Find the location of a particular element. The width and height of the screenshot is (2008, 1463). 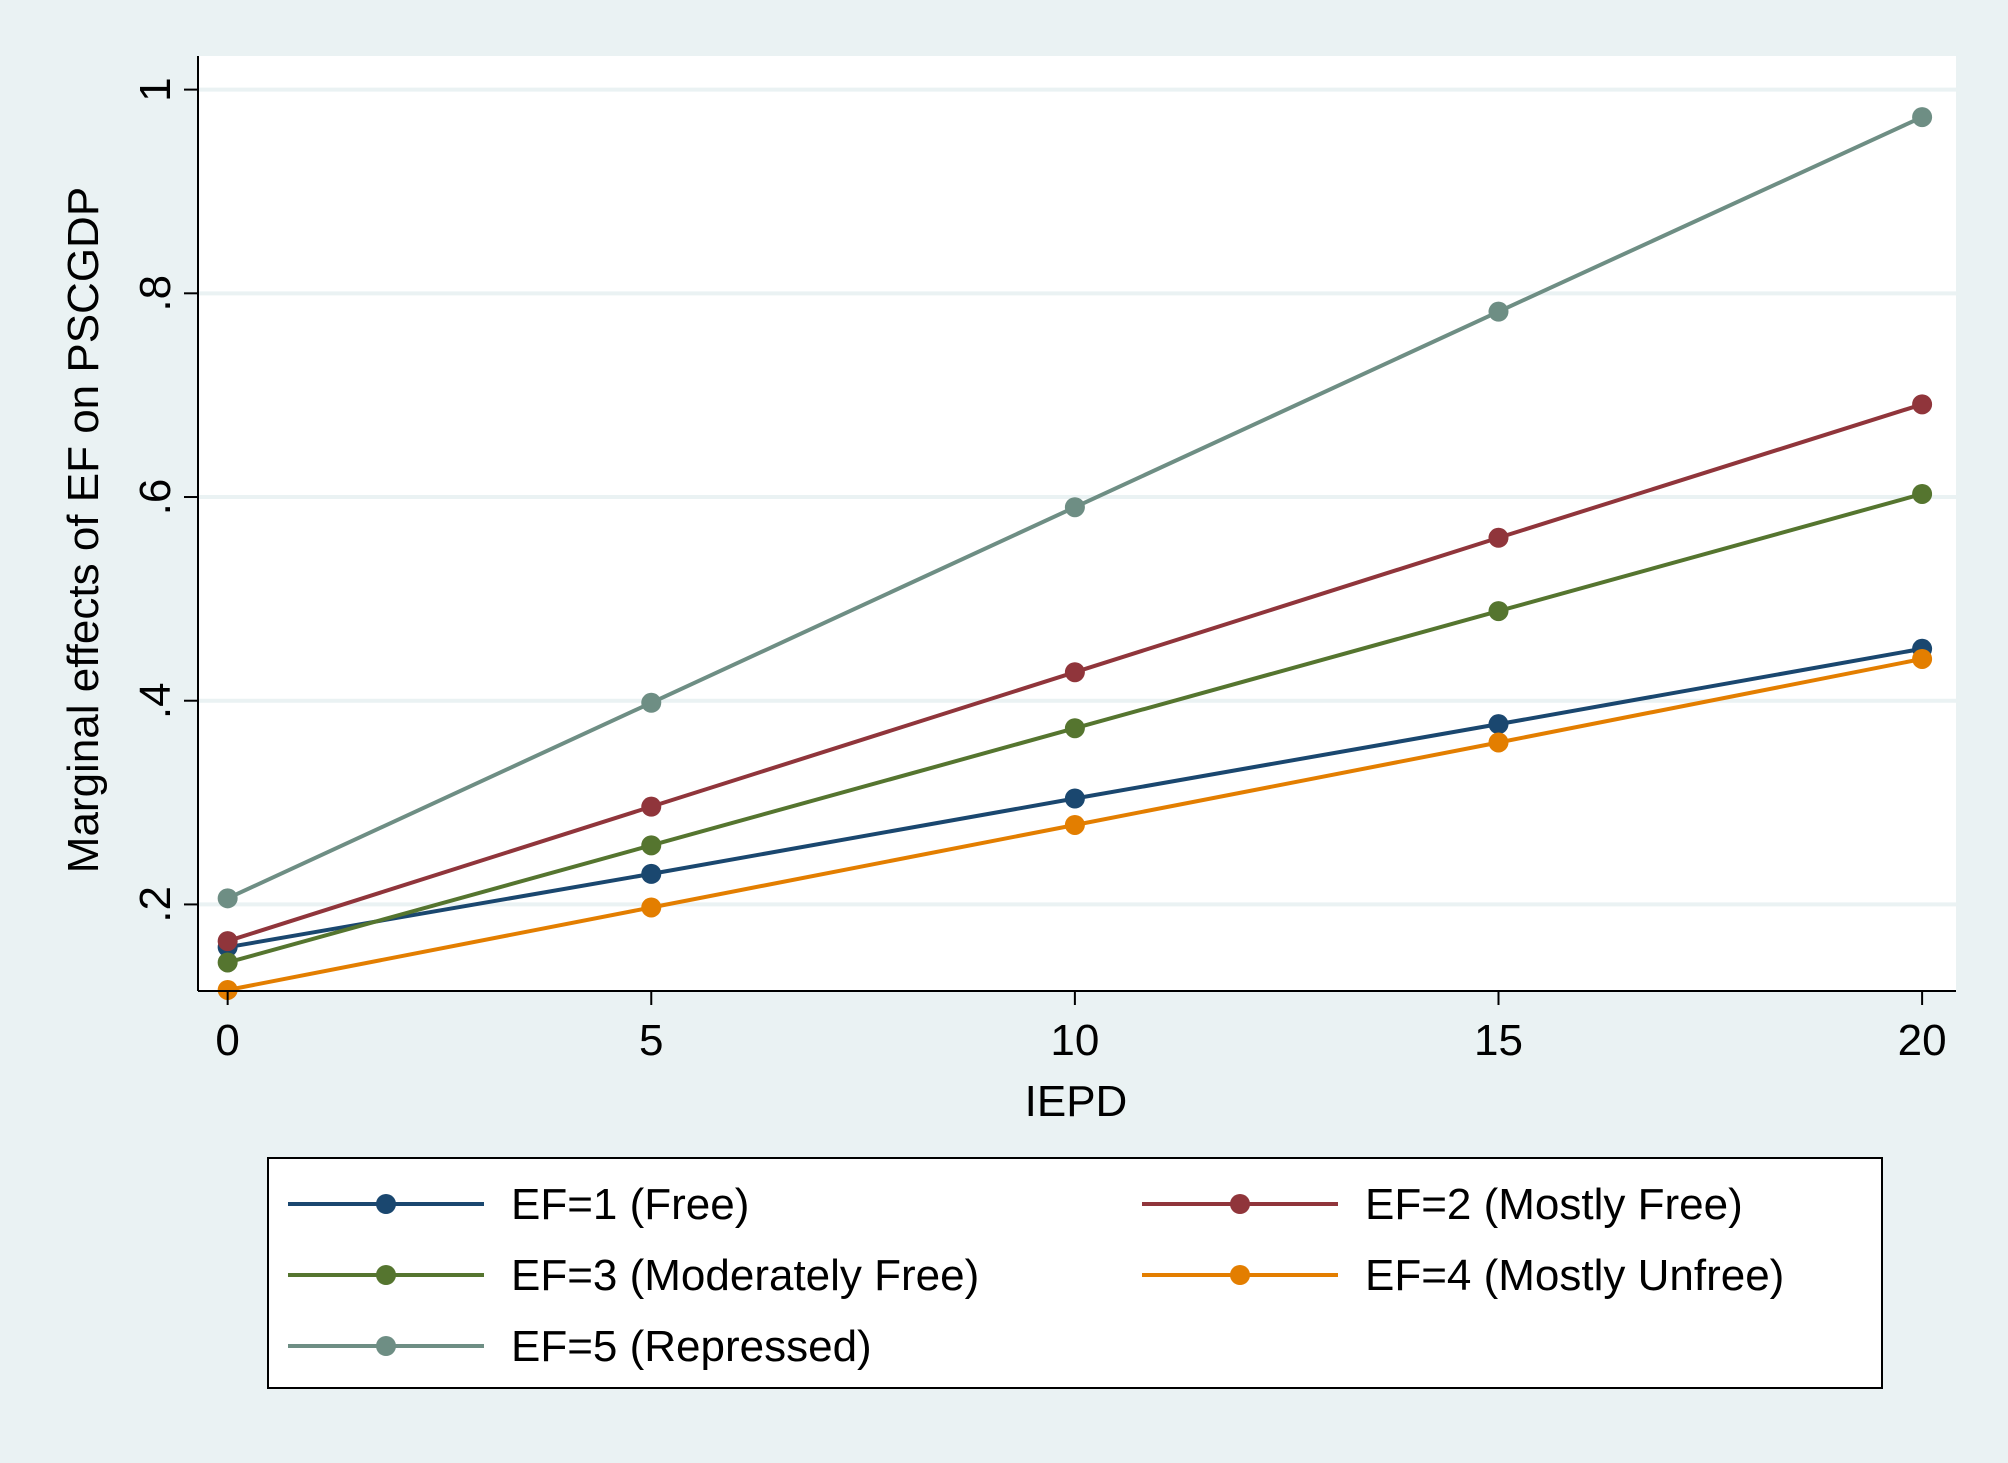

legend-item: EF=5 (Repressed) is located at coordinates (580, 1346).